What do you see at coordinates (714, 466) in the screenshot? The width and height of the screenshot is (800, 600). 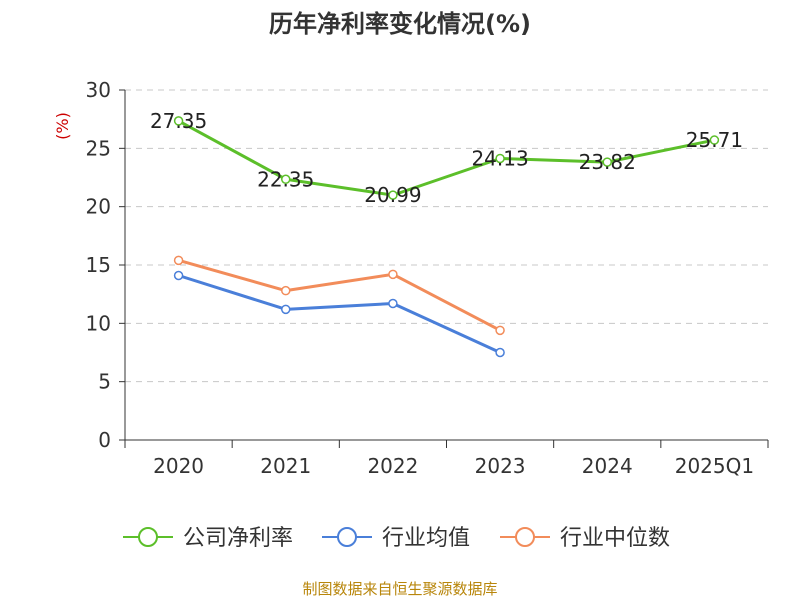 I see `x-tick-label: 2025Q1` at bounding box center [714, 466].